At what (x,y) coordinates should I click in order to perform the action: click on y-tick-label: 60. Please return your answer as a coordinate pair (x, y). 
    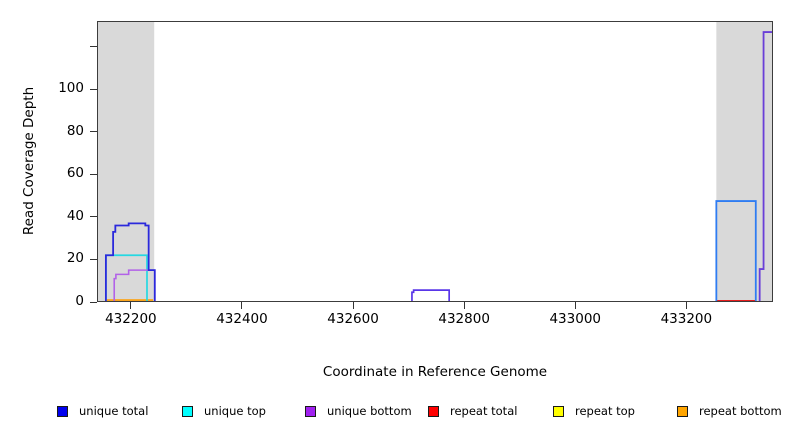
    Looking at the image, I should click on (75, 173).